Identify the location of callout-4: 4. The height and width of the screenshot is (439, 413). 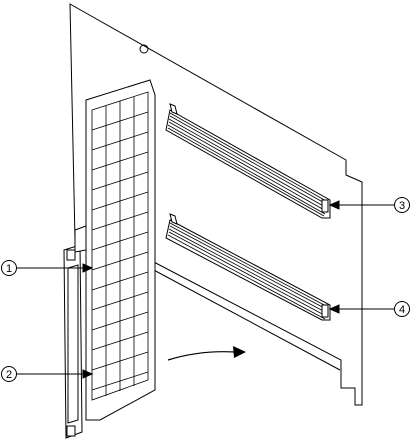
(402, 309).